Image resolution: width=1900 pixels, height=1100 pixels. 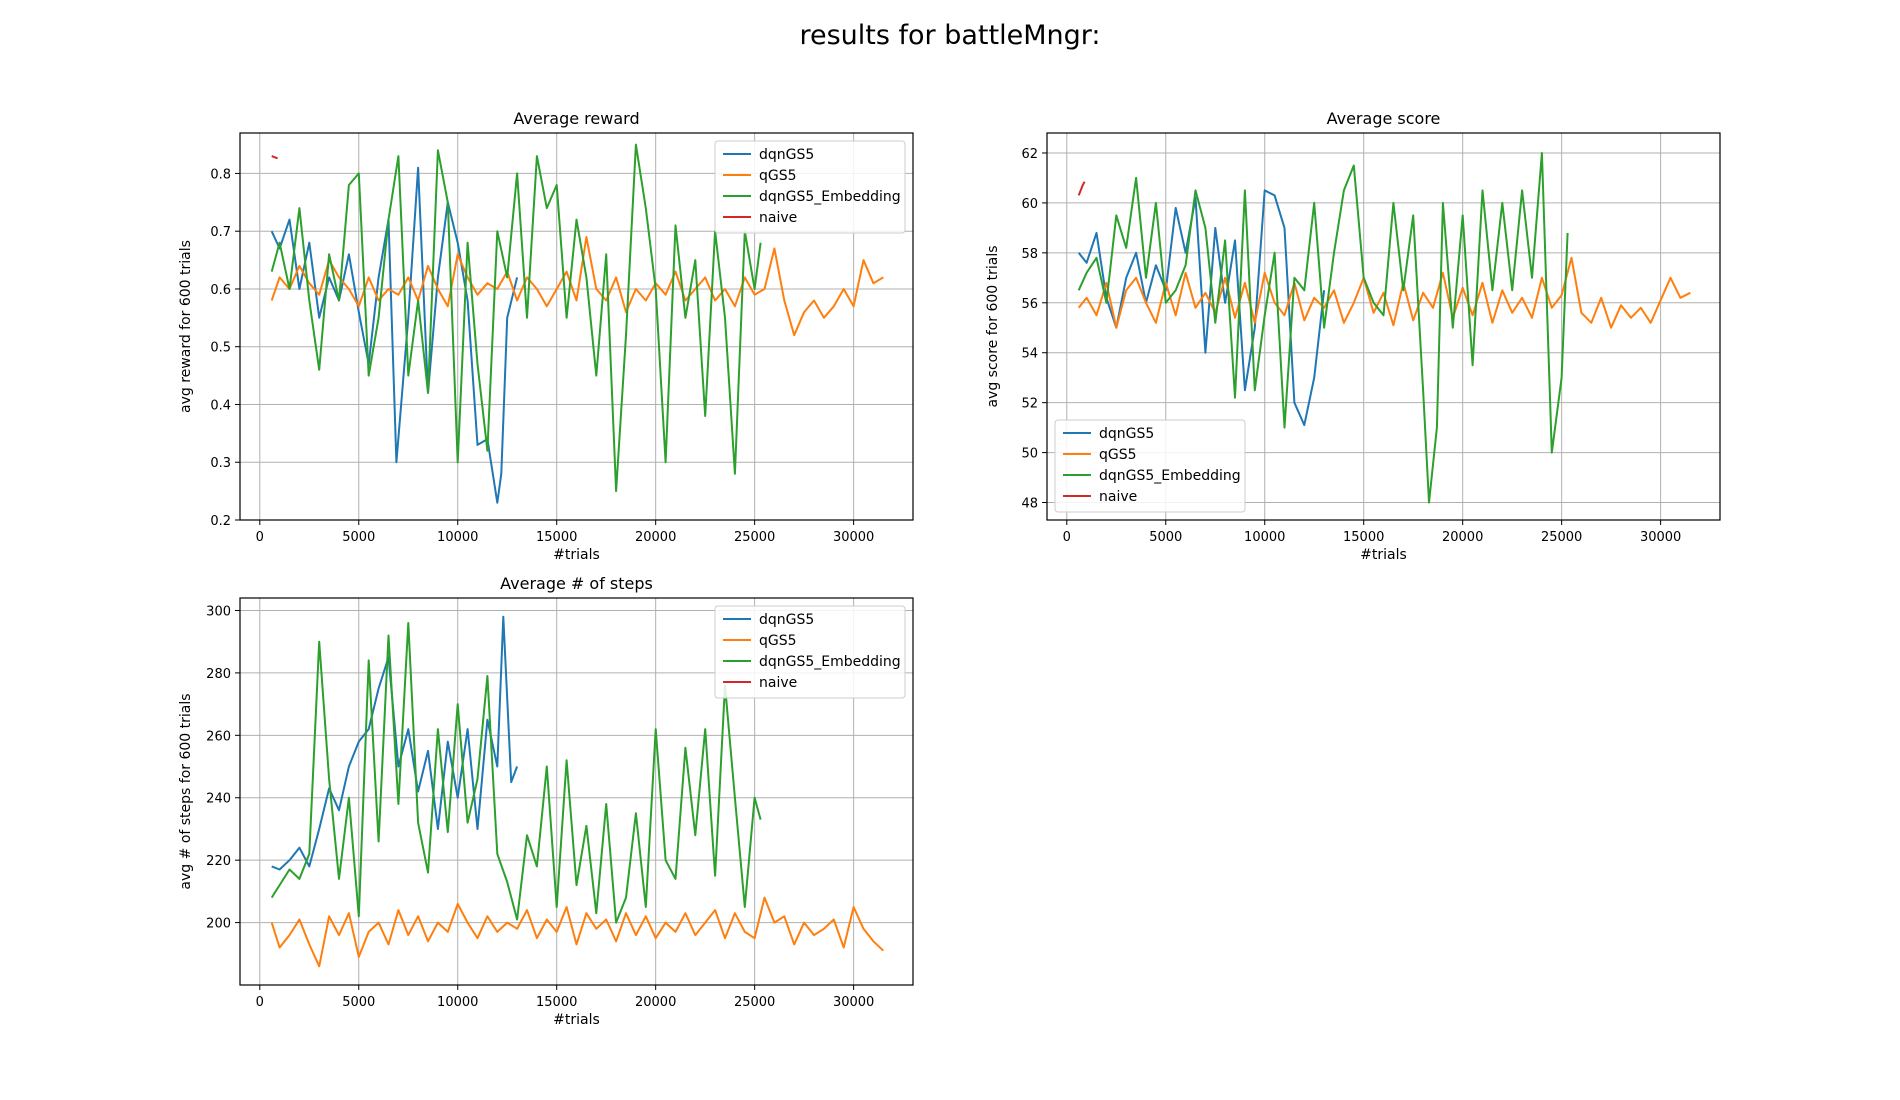 What do you see at coordinates (220, 174) in the screenshot?
I see `y-tick-label: 0.8` at bounding box center [220, 174].